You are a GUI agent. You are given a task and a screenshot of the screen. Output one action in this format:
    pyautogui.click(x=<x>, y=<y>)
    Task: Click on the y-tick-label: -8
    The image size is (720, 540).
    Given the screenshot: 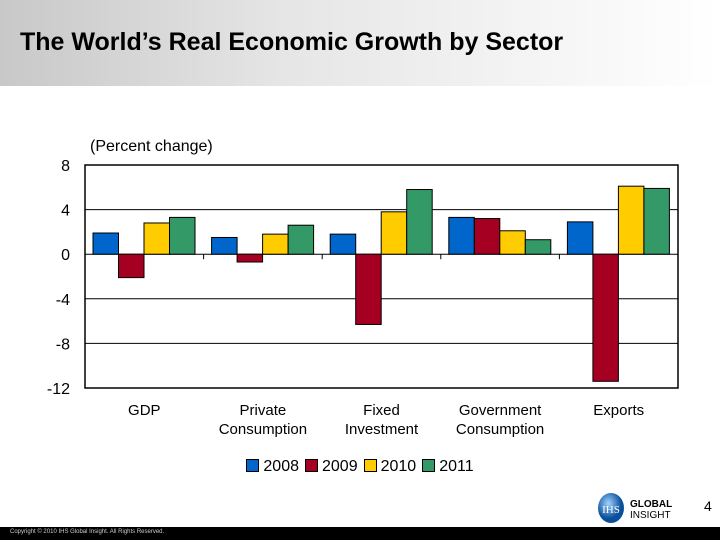 What is the action you would take?
    pyautogui.click(x=63, y=344)
    